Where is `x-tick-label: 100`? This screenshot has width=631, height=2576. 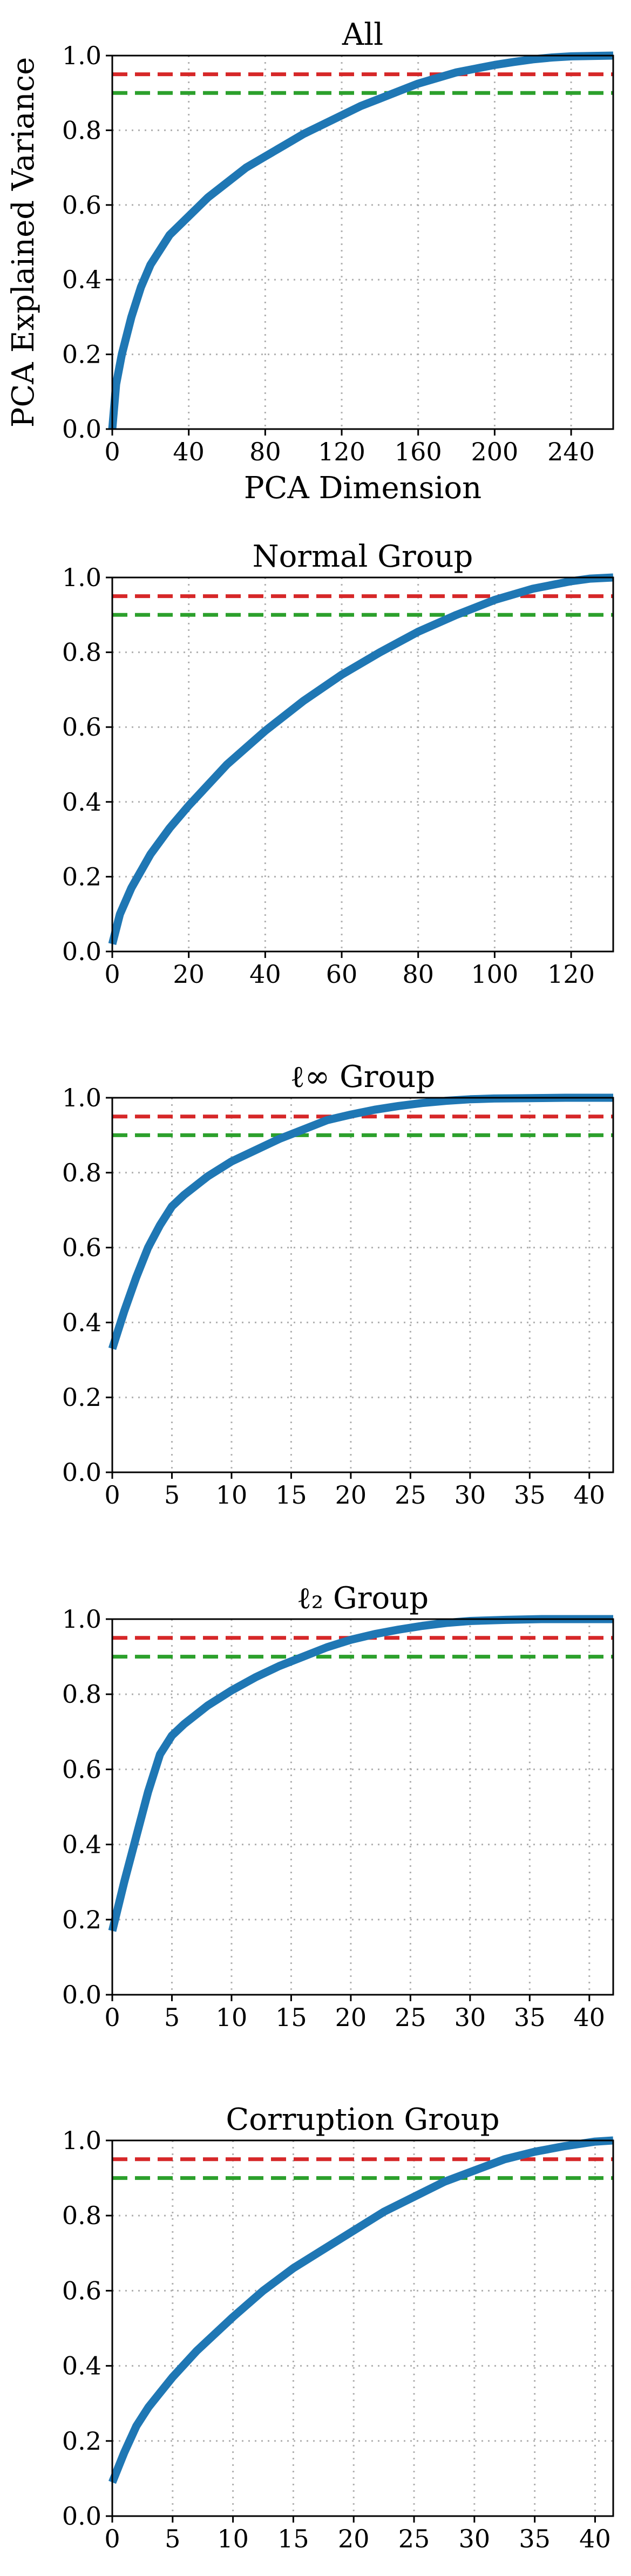 x-tick-label: 100 is located at coordinates (494, 974).